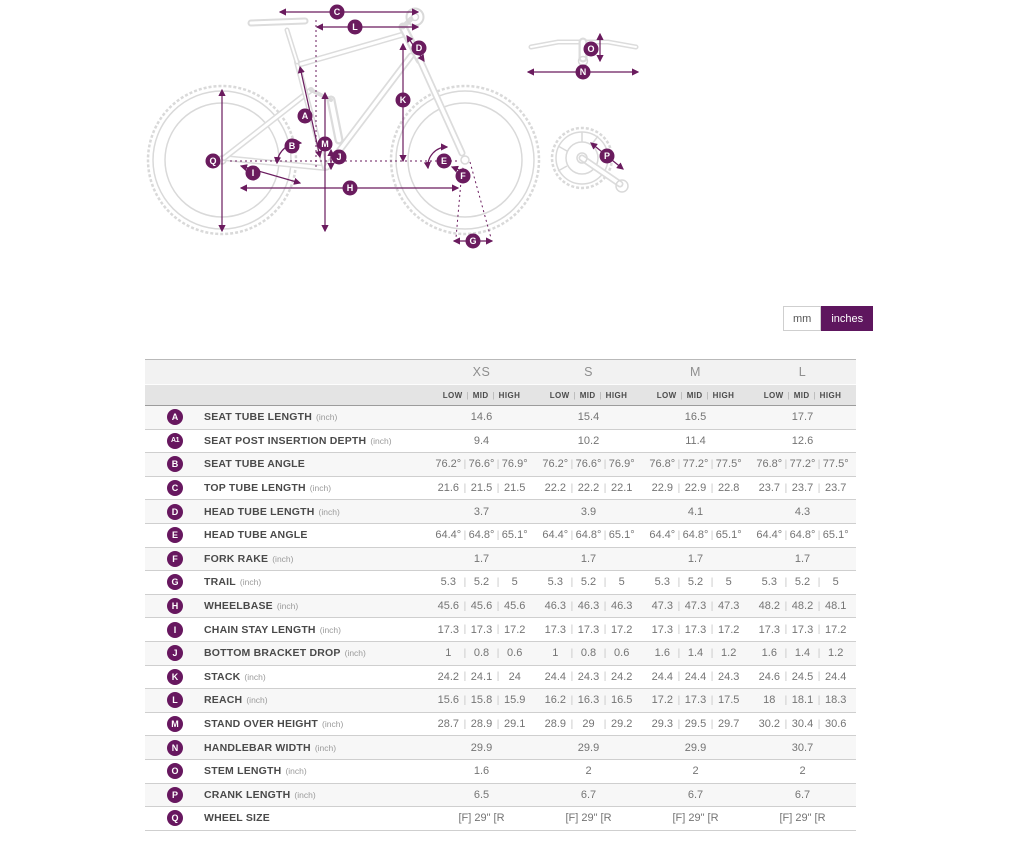 This screenshot has height=841, width=1022. Describe the element at coordinates (481, 771) in the screenshot. I see `value-cell: 1.6` at that location.